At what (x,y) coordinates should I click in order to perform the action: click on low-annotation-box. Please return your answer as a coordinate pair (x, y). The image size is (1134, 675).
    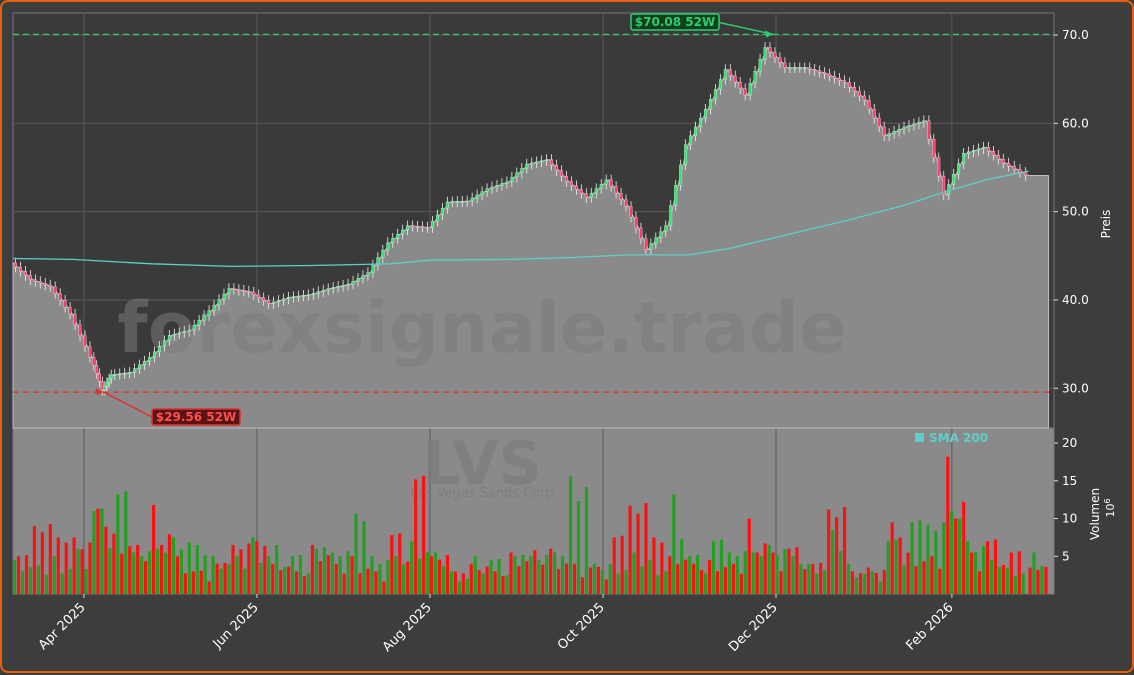
    Looking at the image, I should click on (196, 417).